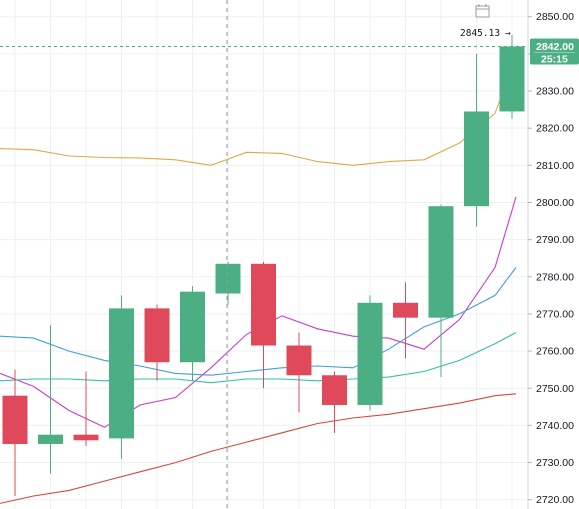  I want to click on countdown-label: 25:15, so click(554, 59).